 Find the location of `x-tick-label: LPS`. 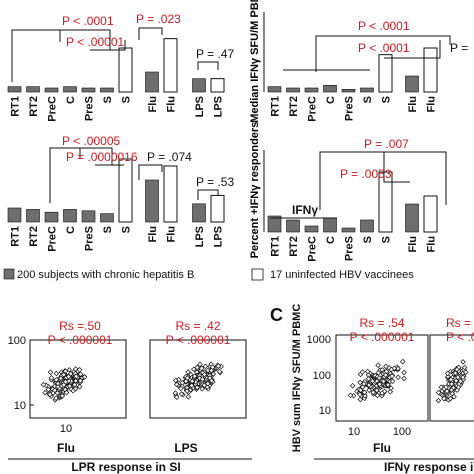

x-tick-label: LPS is located at coordinates (219, 236).